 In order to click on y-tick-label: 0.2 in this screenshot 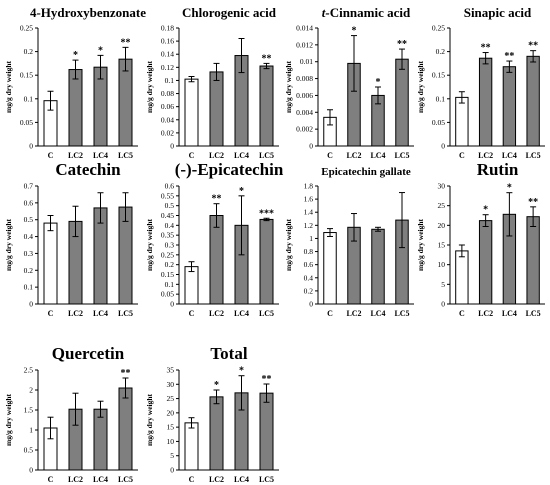, I will do `click(441, 51)`.